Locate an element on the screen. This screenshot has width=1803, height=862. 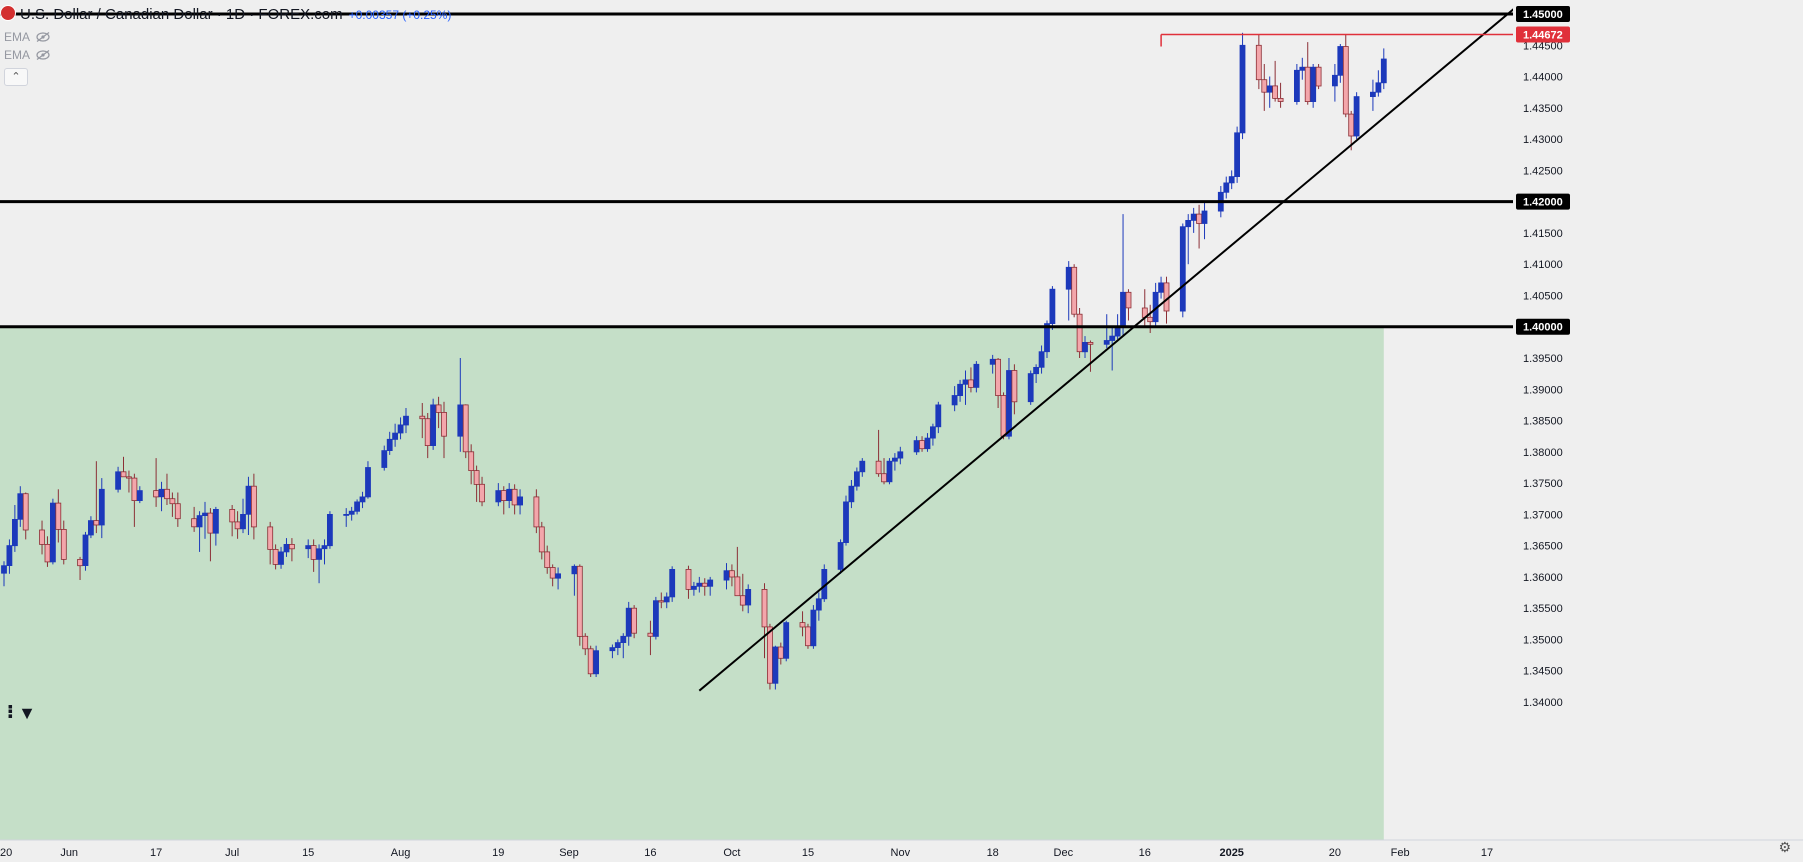
time-axis is located at coordinates (756, 851).